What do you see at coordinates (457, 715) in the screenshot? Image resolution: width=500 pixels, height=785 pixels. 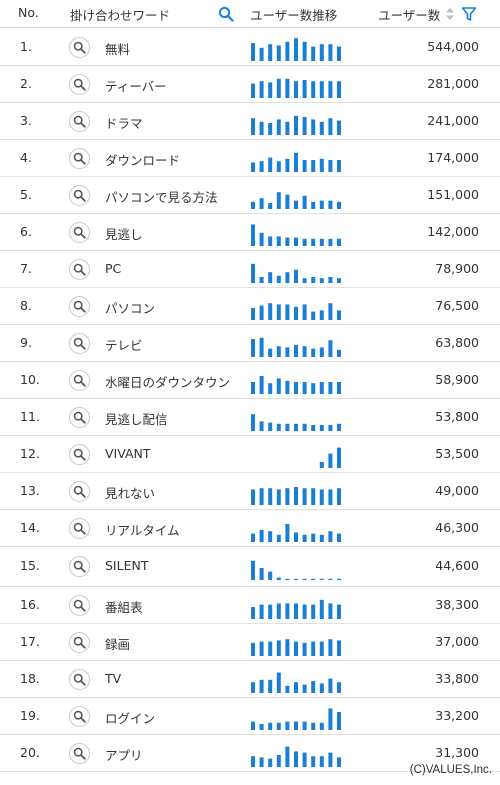 I see `user-count: 33,200` at bounding box center [457, 715].